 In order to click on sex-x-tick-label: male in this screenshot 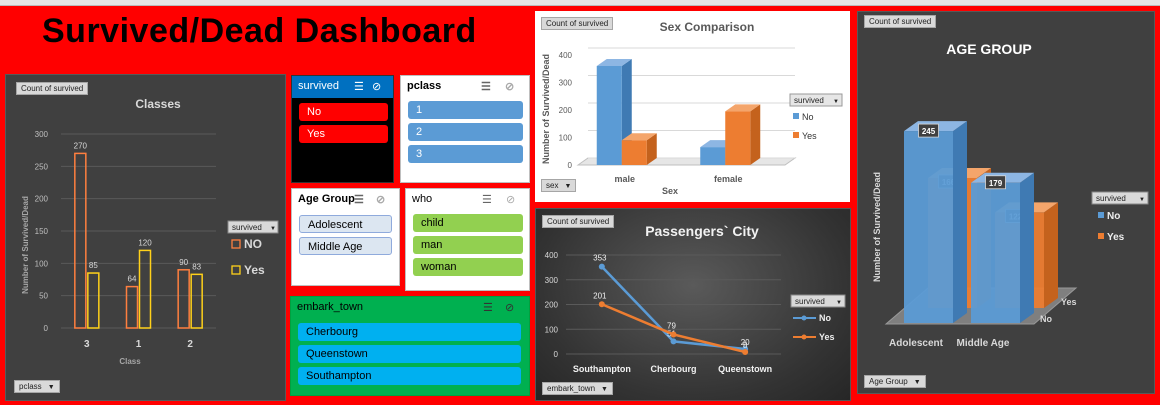, I will do `click(624, 179)`.